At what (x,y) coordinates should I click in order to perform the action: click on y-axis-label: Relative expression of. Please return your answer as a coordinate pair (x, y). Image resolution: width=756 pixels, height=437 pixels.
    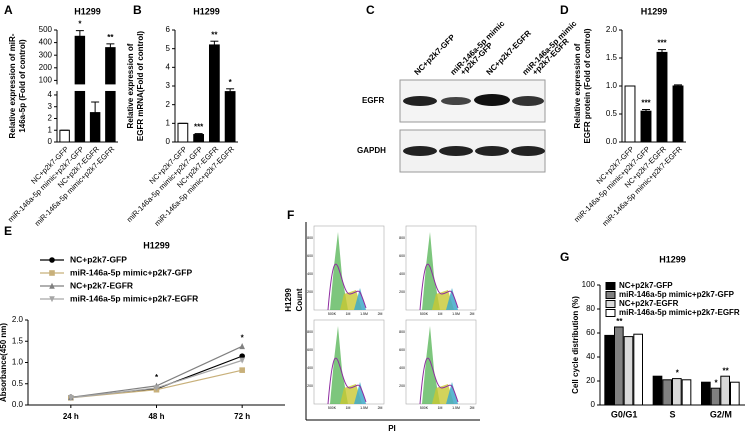
    Looking at the image, I should click on (130, 85).